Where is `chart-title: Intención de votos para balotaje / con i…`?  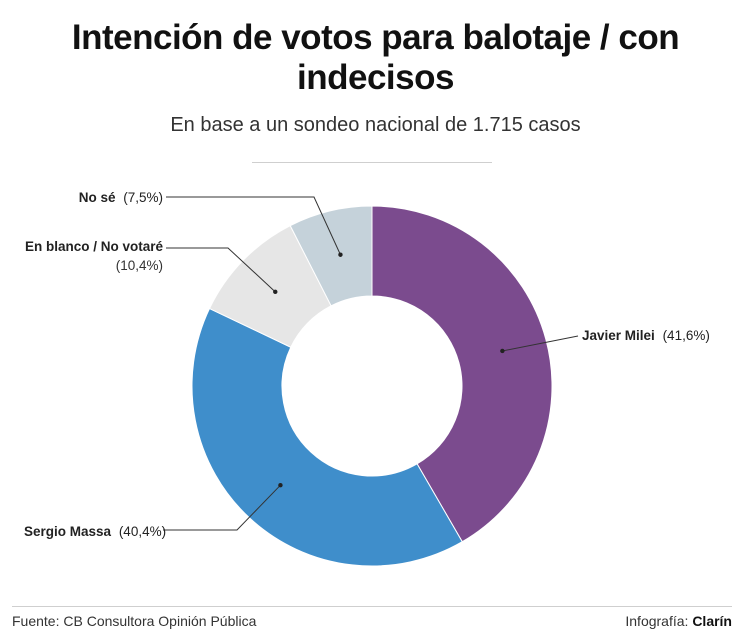 chart-title: Intención de votos para balotaje / con i… is located at coordinates (375, 57).